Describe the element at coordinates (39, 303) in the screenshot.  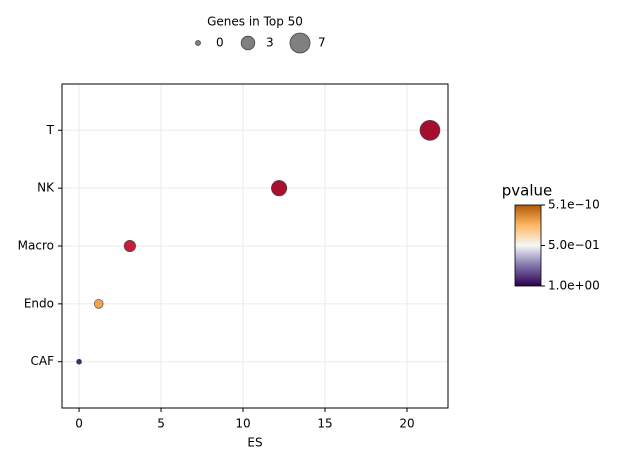
I see `y-tick-label: Endo` at that location.